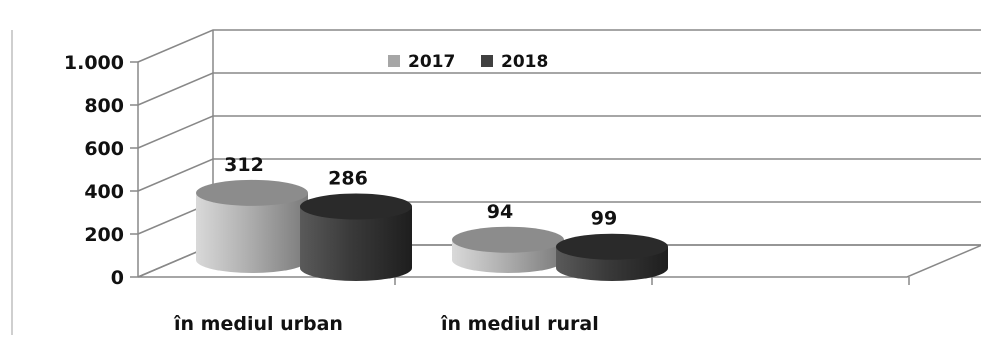 The width and height of the screenshot is (981, 351). Describe the element at coordinates (524, 62) in the screenshot. I see `legend-label: 2018` at that location.